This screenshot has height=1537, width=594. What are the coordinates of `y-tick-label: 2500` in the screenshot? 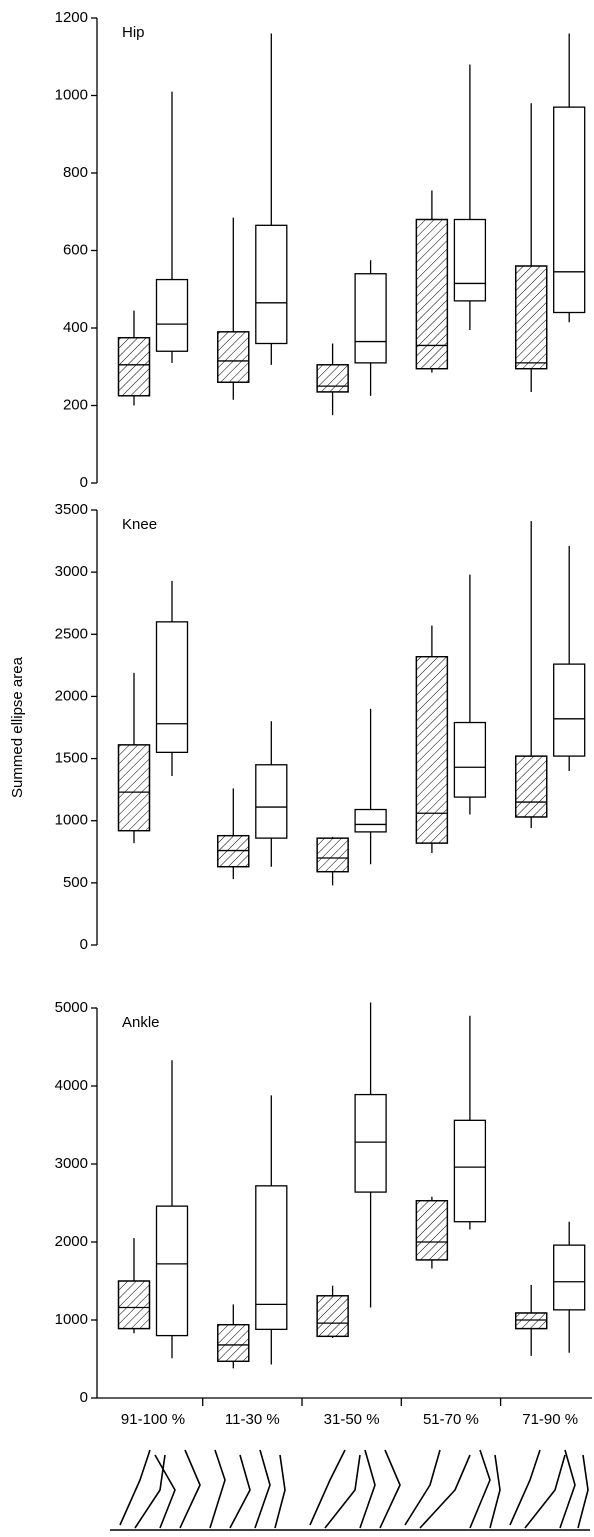 It's located at (71, 633).